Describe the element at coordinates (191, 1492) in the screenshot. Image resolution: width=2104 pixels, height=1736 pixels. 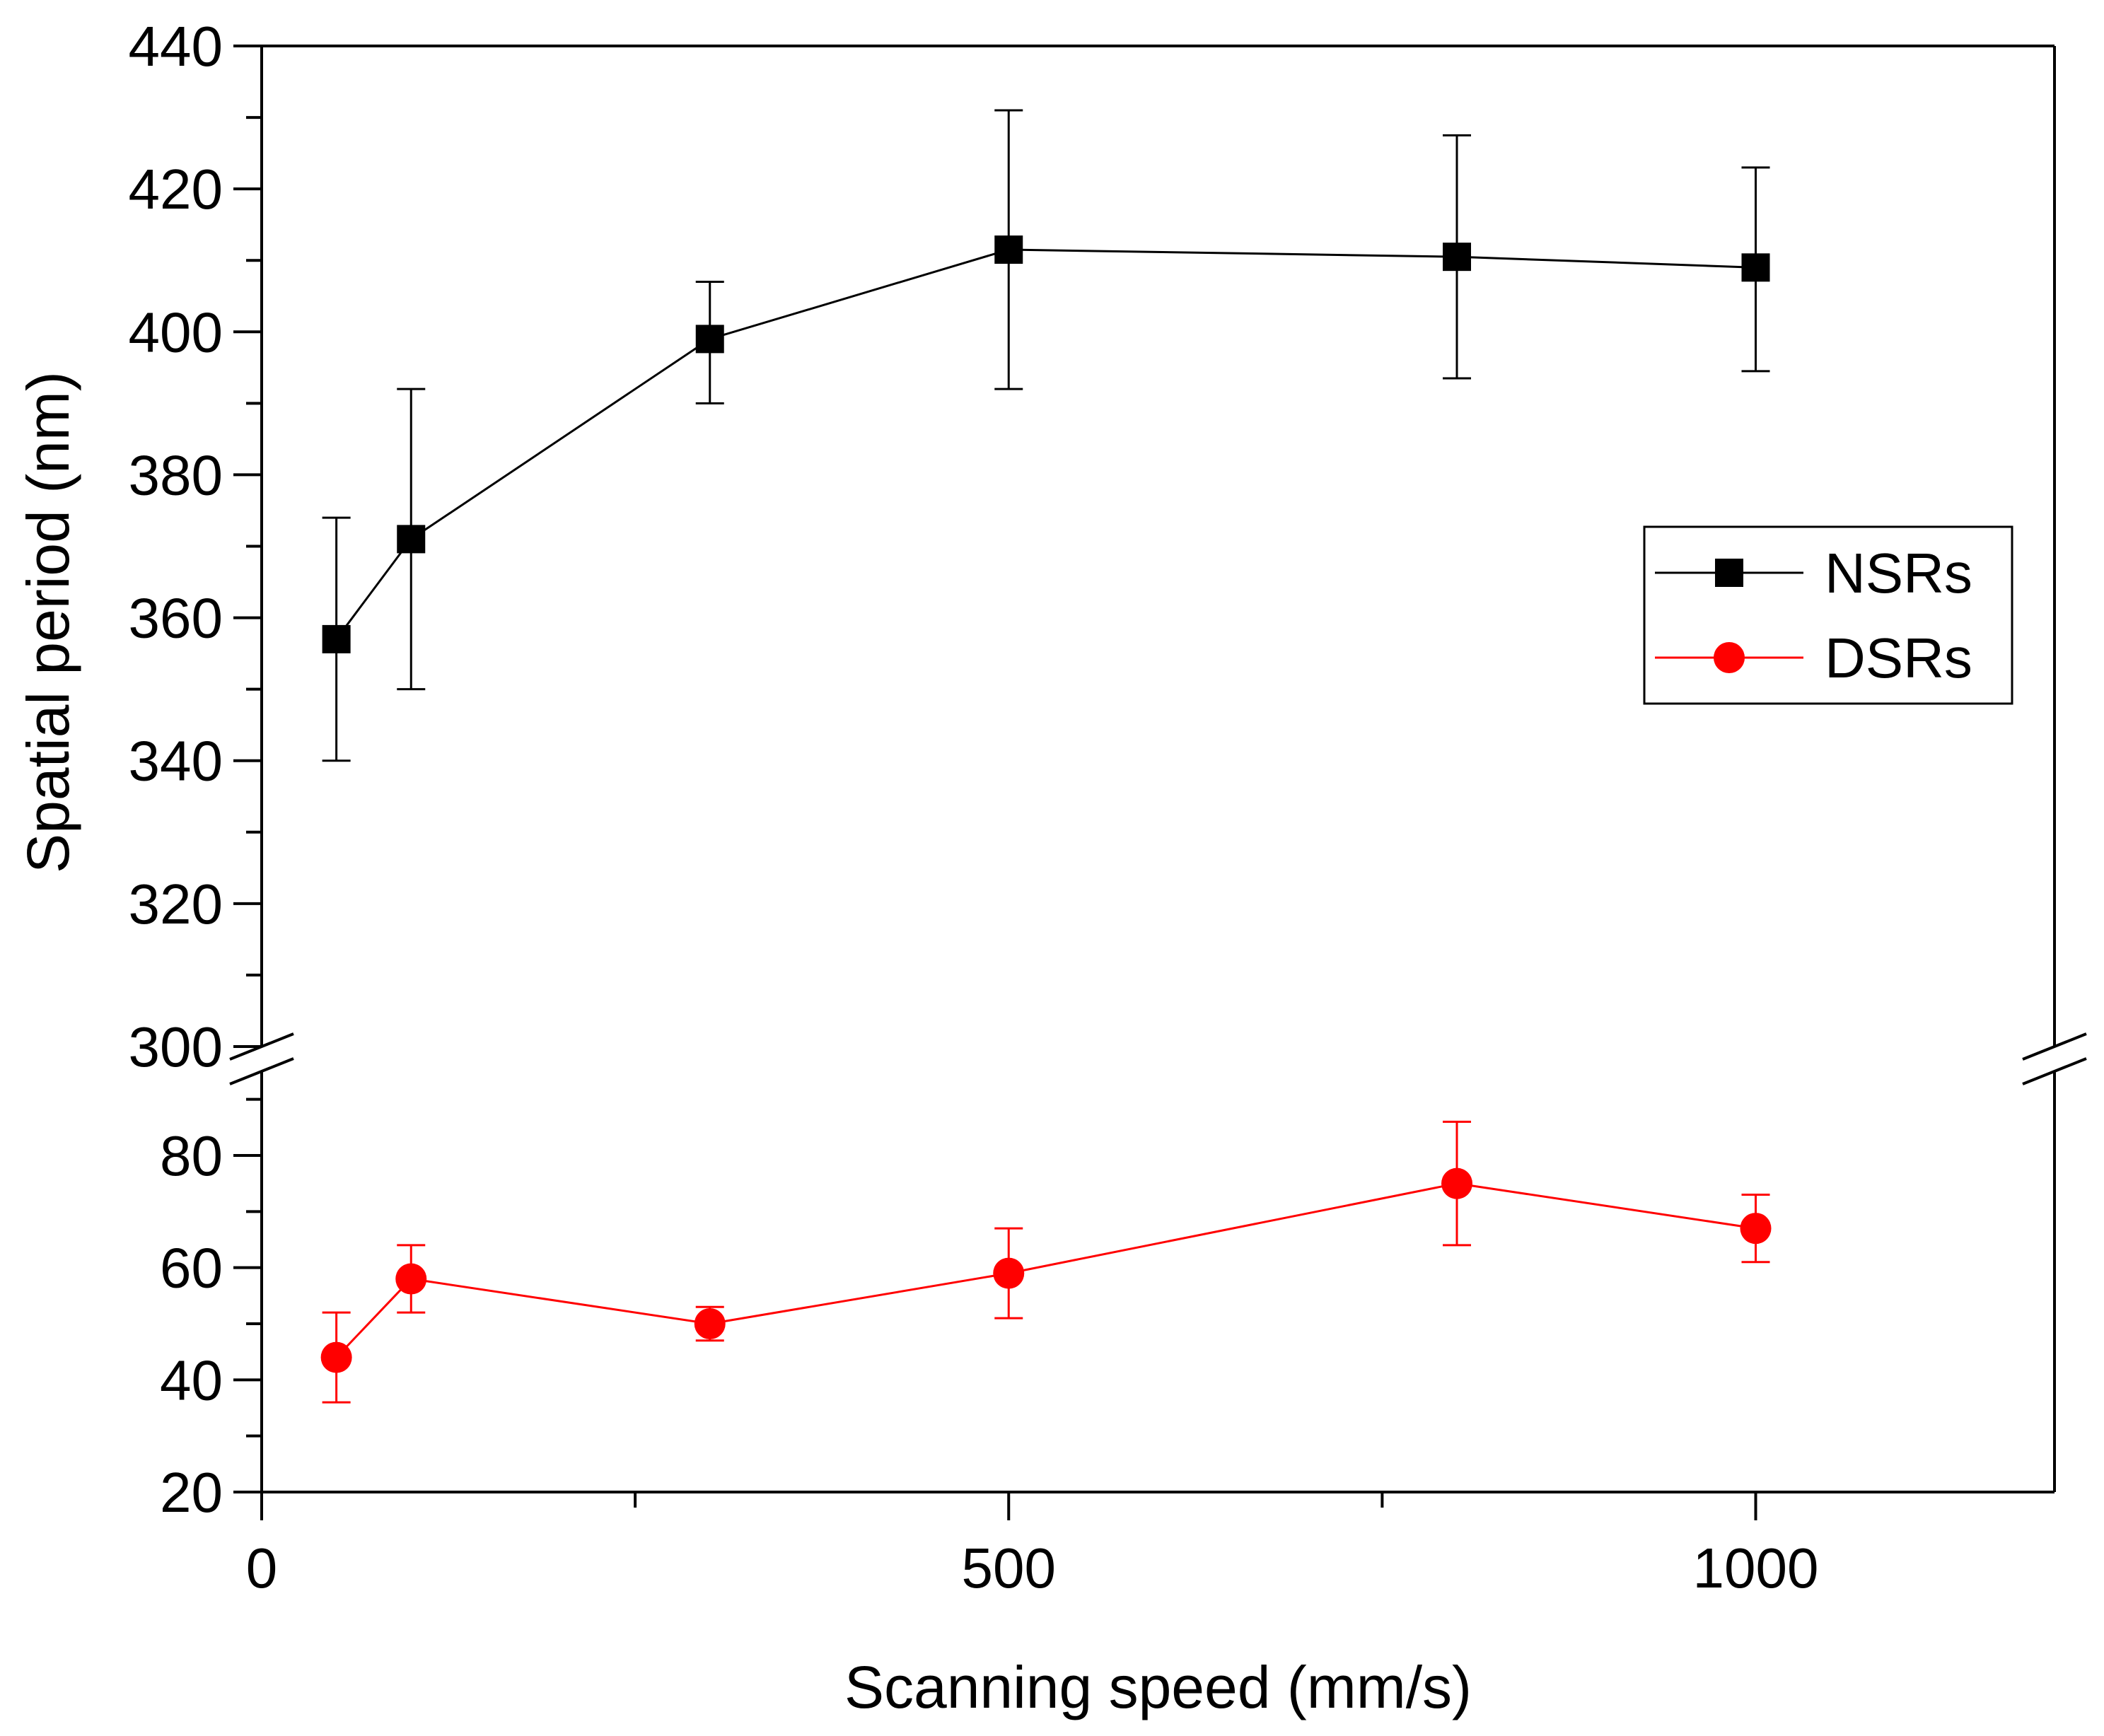
I see `y-tick-label: 20` at that location.